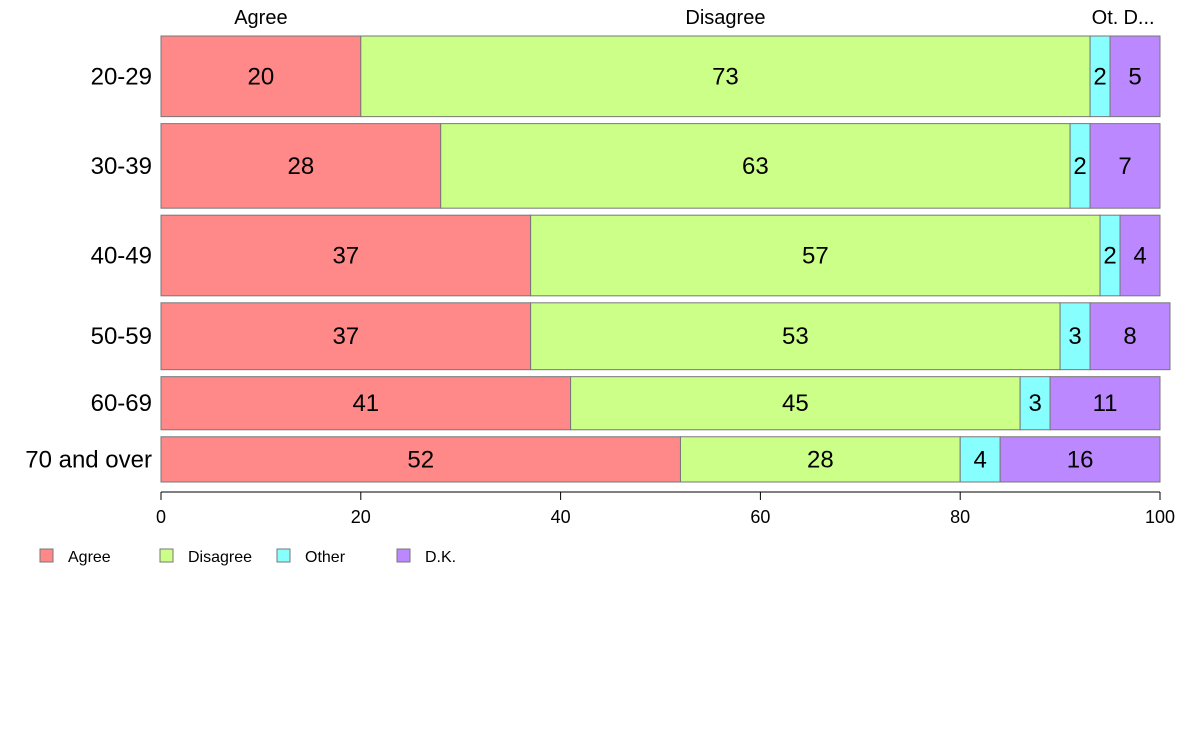 This screenshot has height=736, width=1188. Describe the element at coordinates (561, 517) in the screenshot. I see `x-tick-label: 40` at that location.